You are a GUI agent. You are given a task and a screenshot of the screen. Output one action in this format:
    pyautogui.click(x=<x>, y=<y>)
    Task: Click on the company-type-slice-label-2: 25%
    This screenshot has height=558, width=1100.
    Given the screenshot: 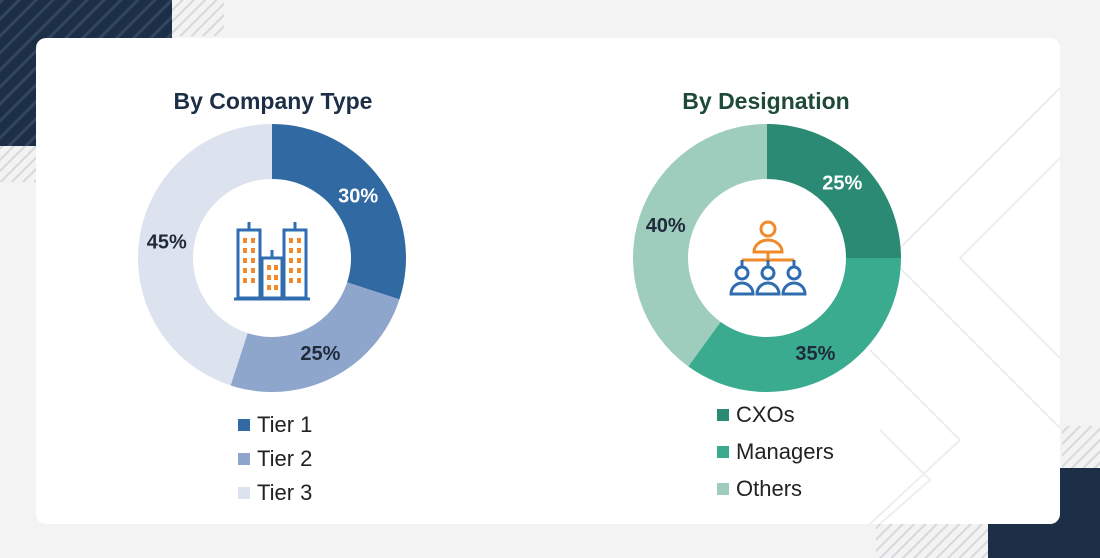 What is the action you would take?
    pyautogui.click(x=320, y=354)
    